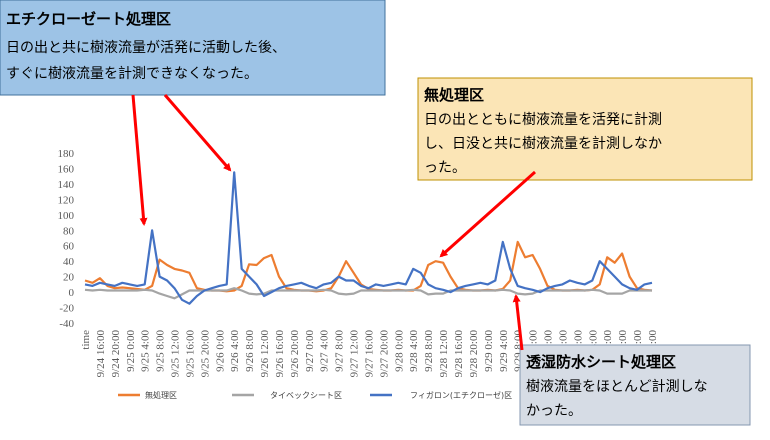 This screenshot has width=770, height=440. What do you see at coordinates (295, 354) in the screenshot?
I see `x-tick-label: 9/26 20:00` at bounding box center [295, 354].